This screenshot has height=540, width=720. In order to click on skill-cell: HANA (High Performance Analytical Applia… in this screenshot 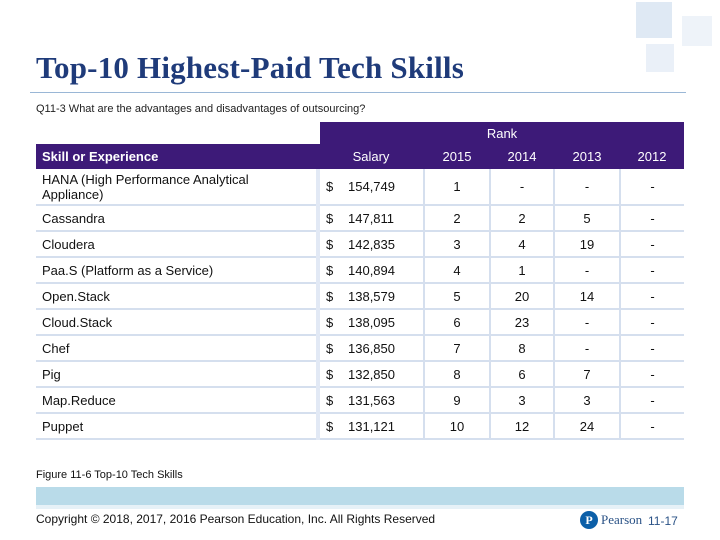, I will do `click(177, 187)`.